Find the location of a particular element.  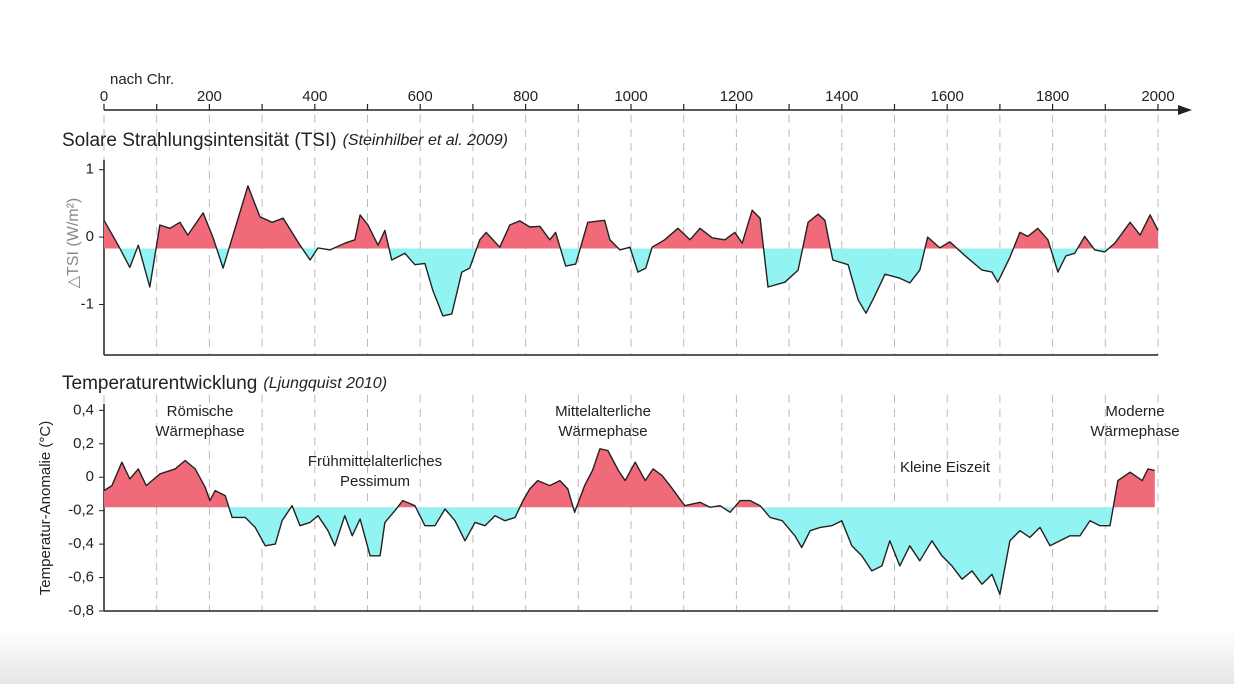

y-tick-label: 1 is located at coordinates (90, 169).